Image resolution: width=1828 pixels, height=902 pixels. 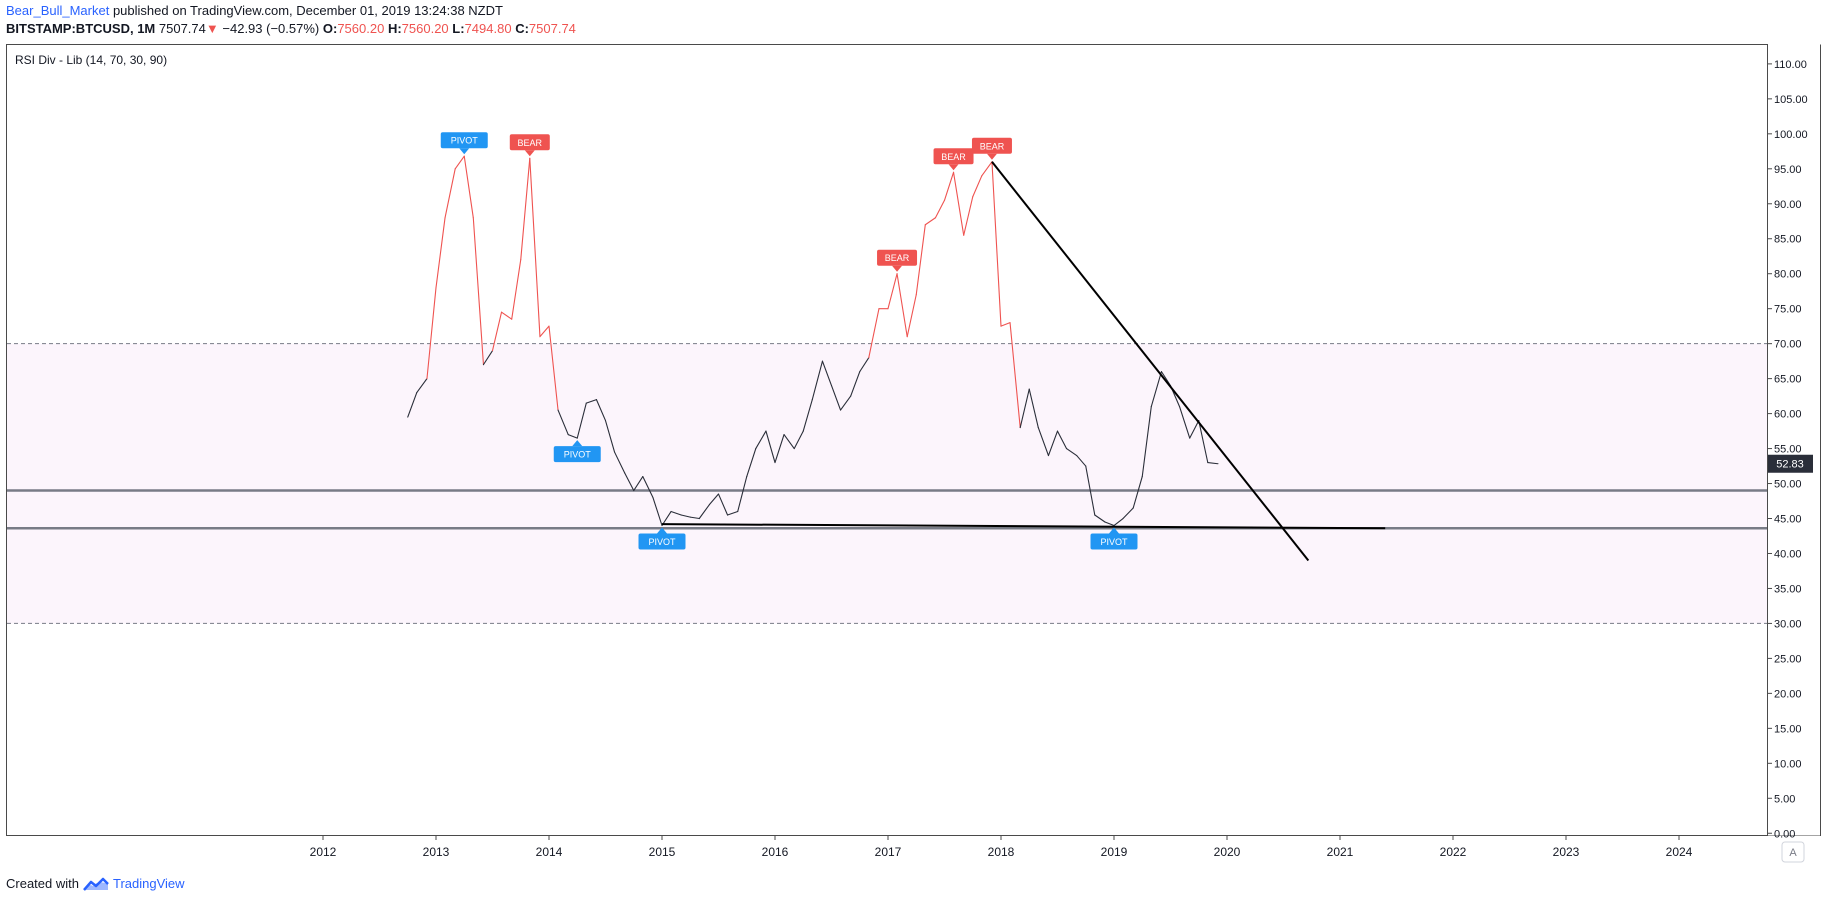 What do you see at coordinates (1788, 694) in the screenshot?
I see `y-tick-label: 20.00` at bounding box center [1788, 694].